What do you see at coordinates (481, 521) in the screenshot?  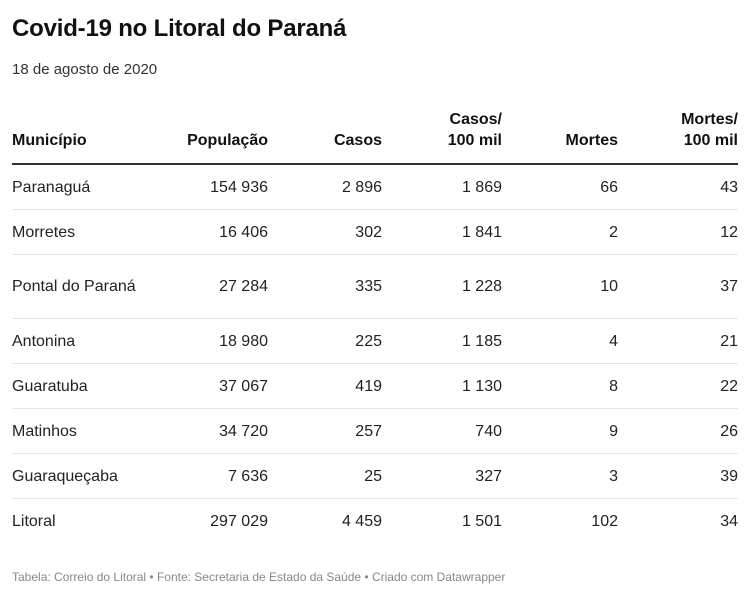 I see `cell-casos-100mil: 1 501` at bounding box center [481, 521].